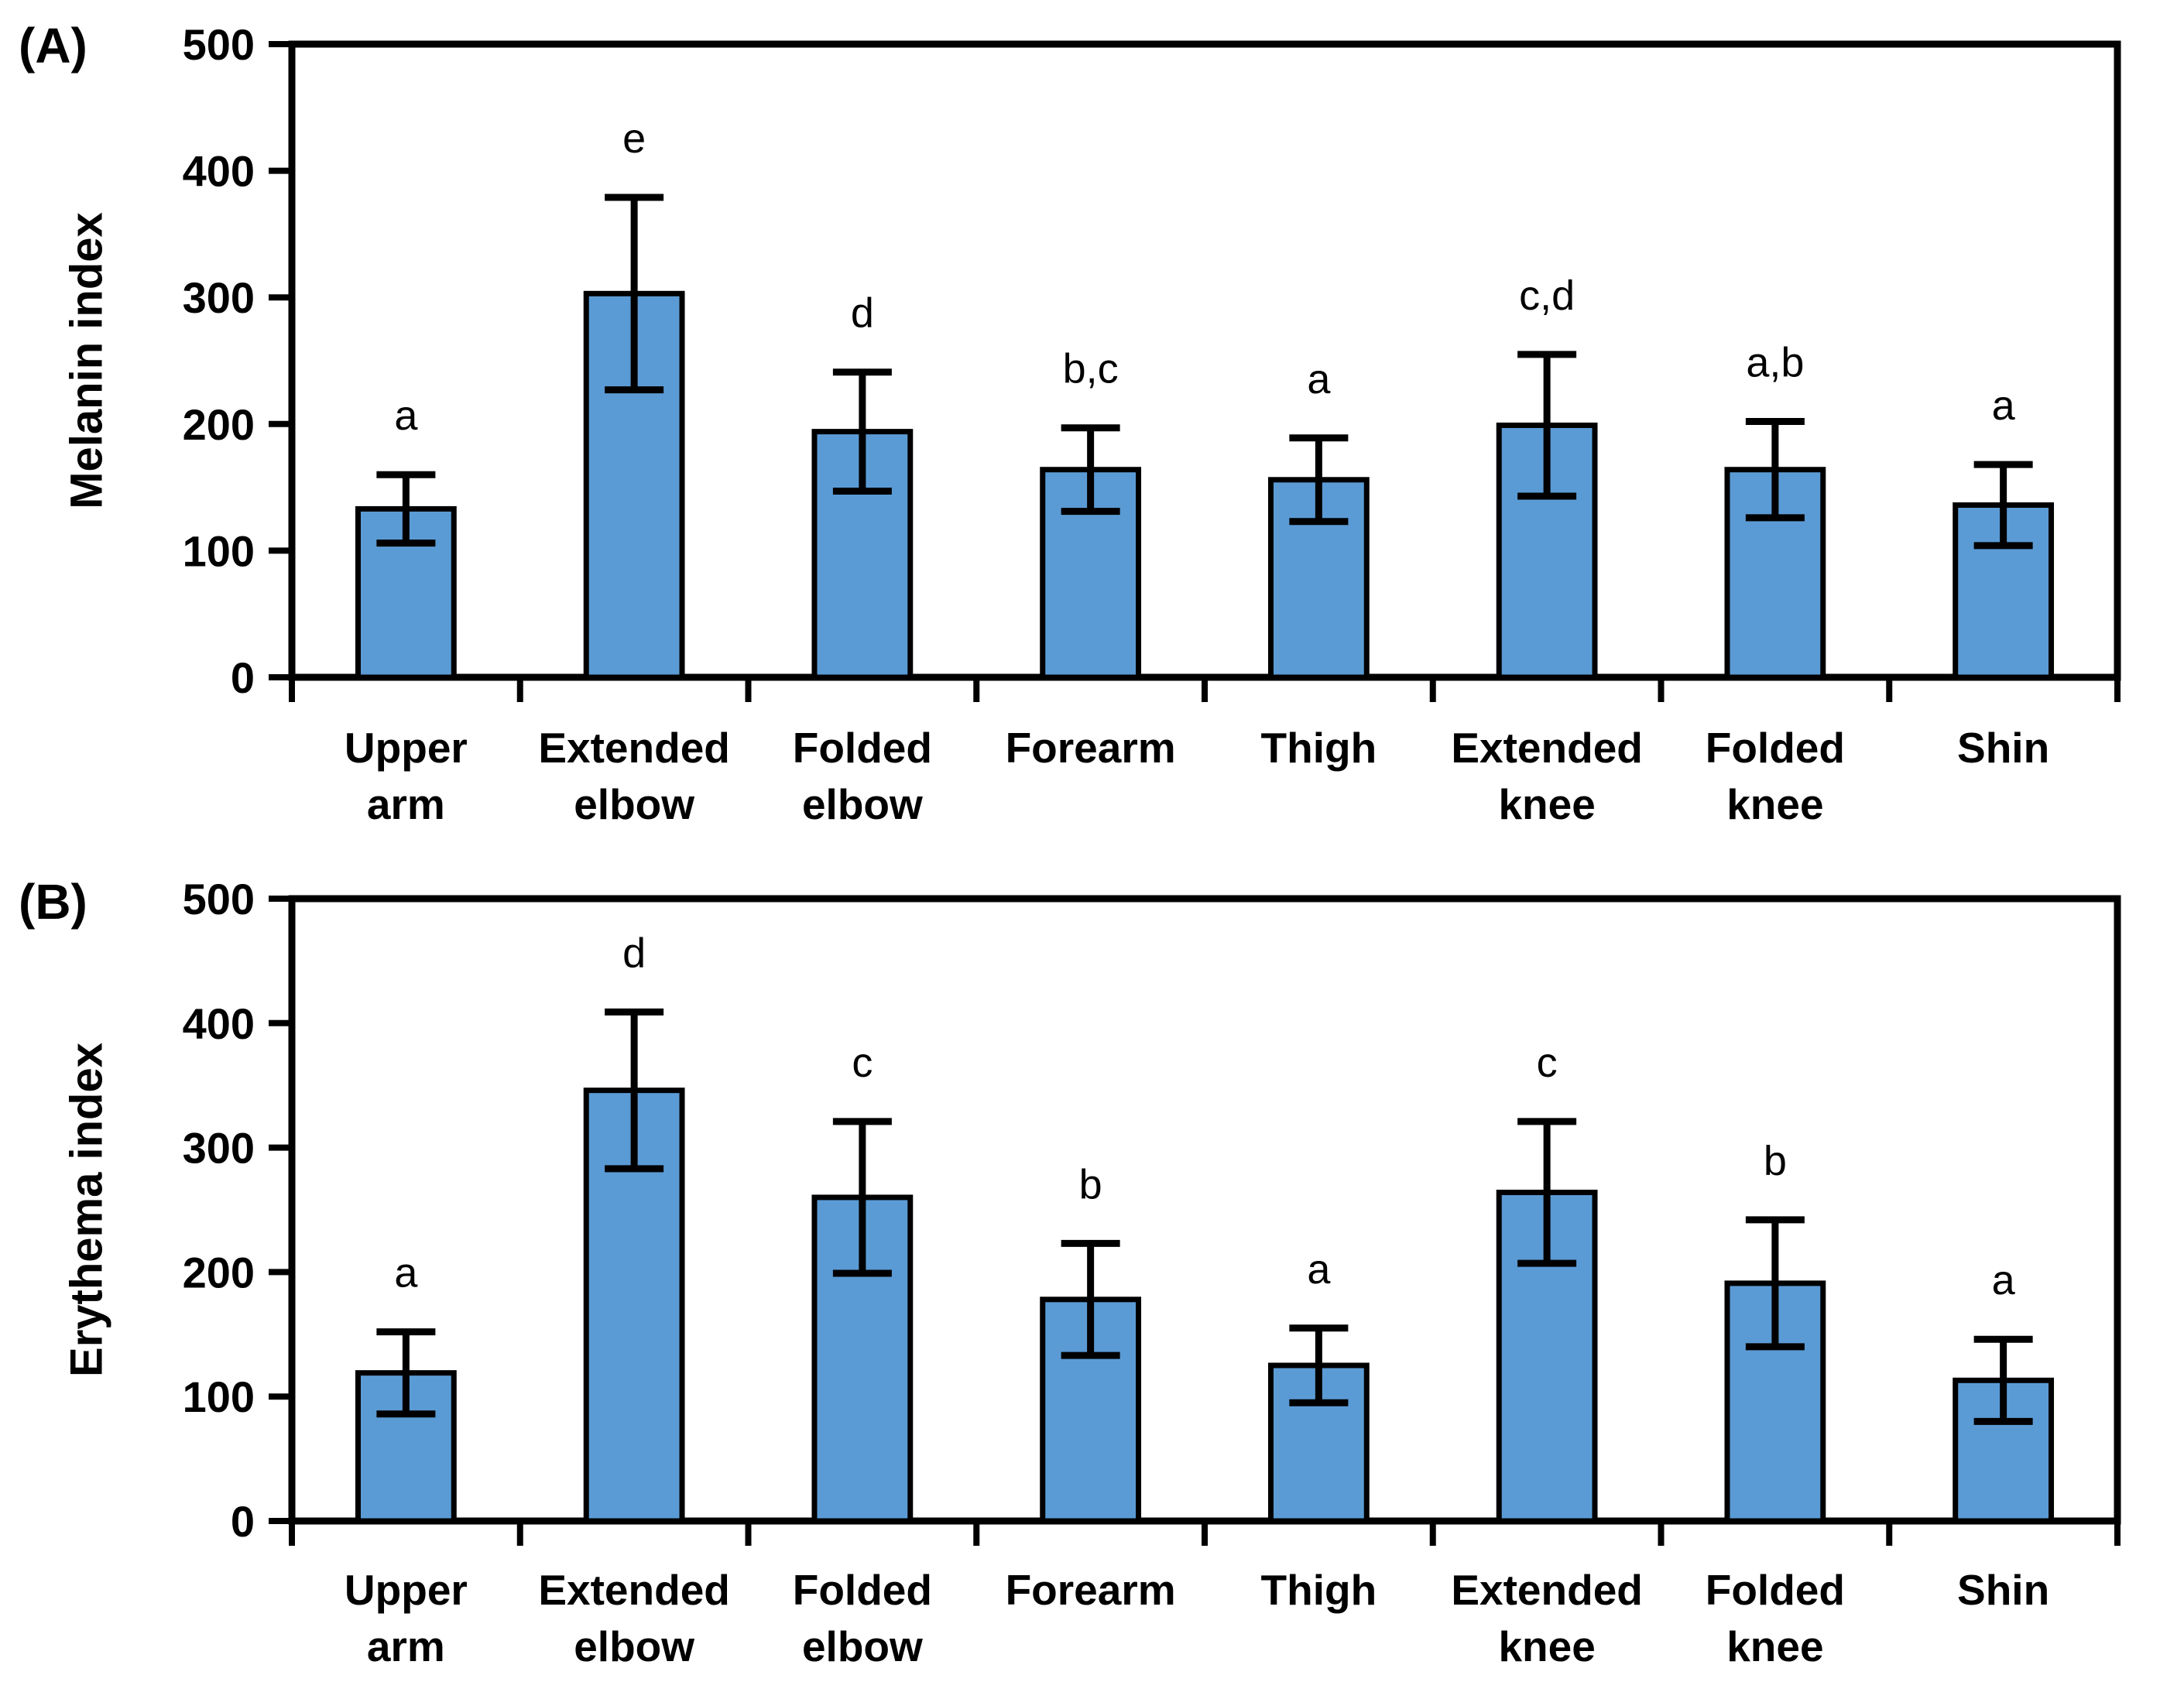 This screenshot has width=2184, height=1682. I want to click on significance-letter: c,d, so click(1547, 295).